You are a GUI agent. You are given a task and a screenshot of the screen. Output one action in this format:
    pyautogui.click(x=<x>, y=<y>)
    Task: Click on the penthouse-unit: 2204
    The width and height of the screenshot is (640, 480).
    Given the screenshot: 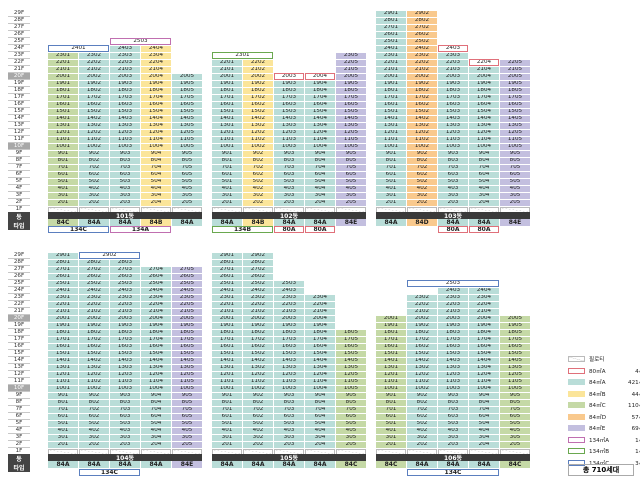 What is the action you would take?
    pyautogui.click(x=484, y=62)
    